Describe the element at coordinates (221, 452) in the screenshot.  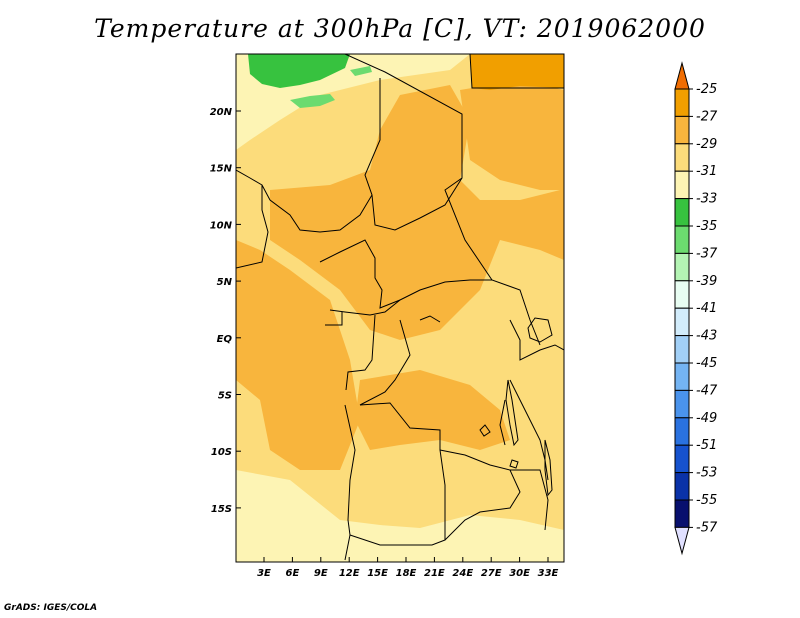
I see `lat-tick-label: 10S` at that location.